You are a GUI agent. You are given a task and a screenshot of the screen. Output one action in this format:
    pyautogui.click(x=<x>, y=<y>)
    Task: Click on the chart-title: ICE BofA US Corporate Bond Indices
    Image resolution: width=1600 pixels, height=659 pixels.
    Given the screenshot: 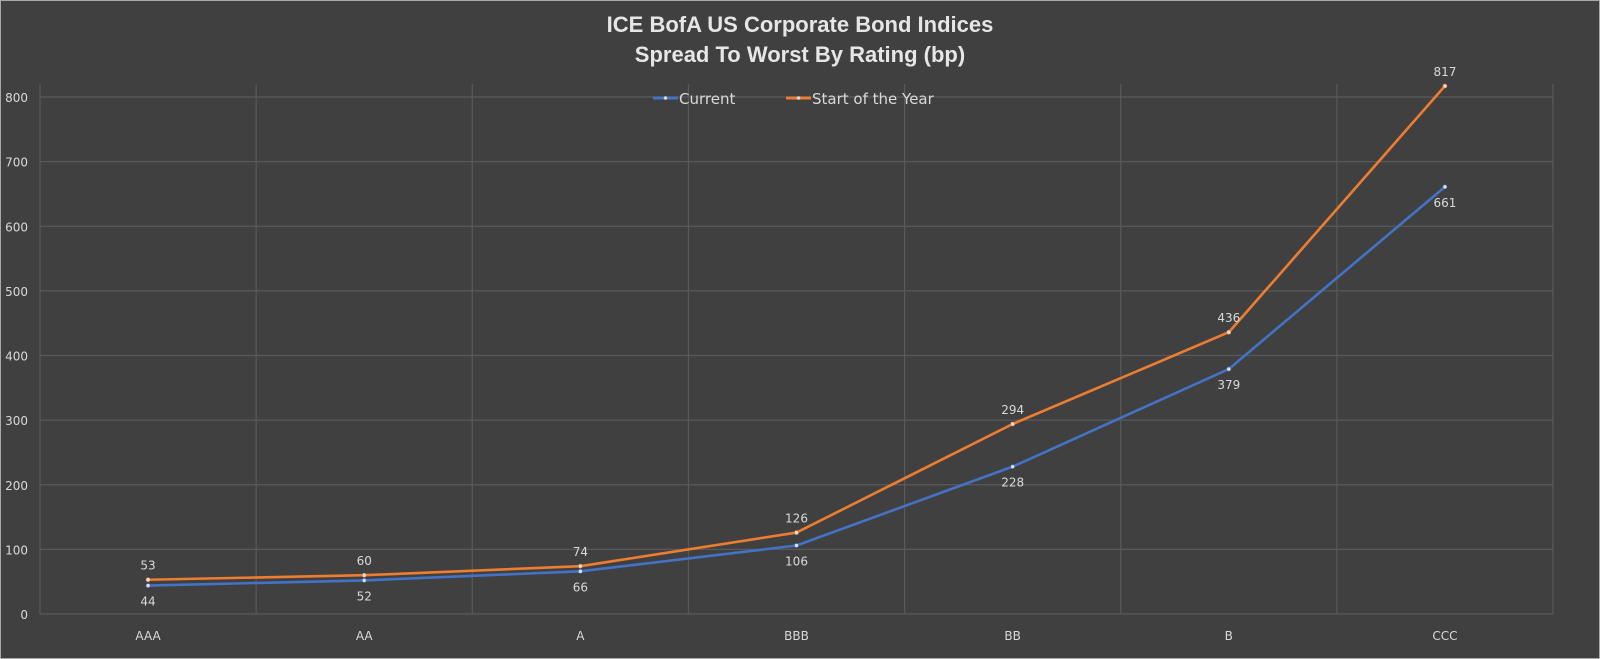 What is the action you would take?
    pyautogui.click(x=800, y=24)
    